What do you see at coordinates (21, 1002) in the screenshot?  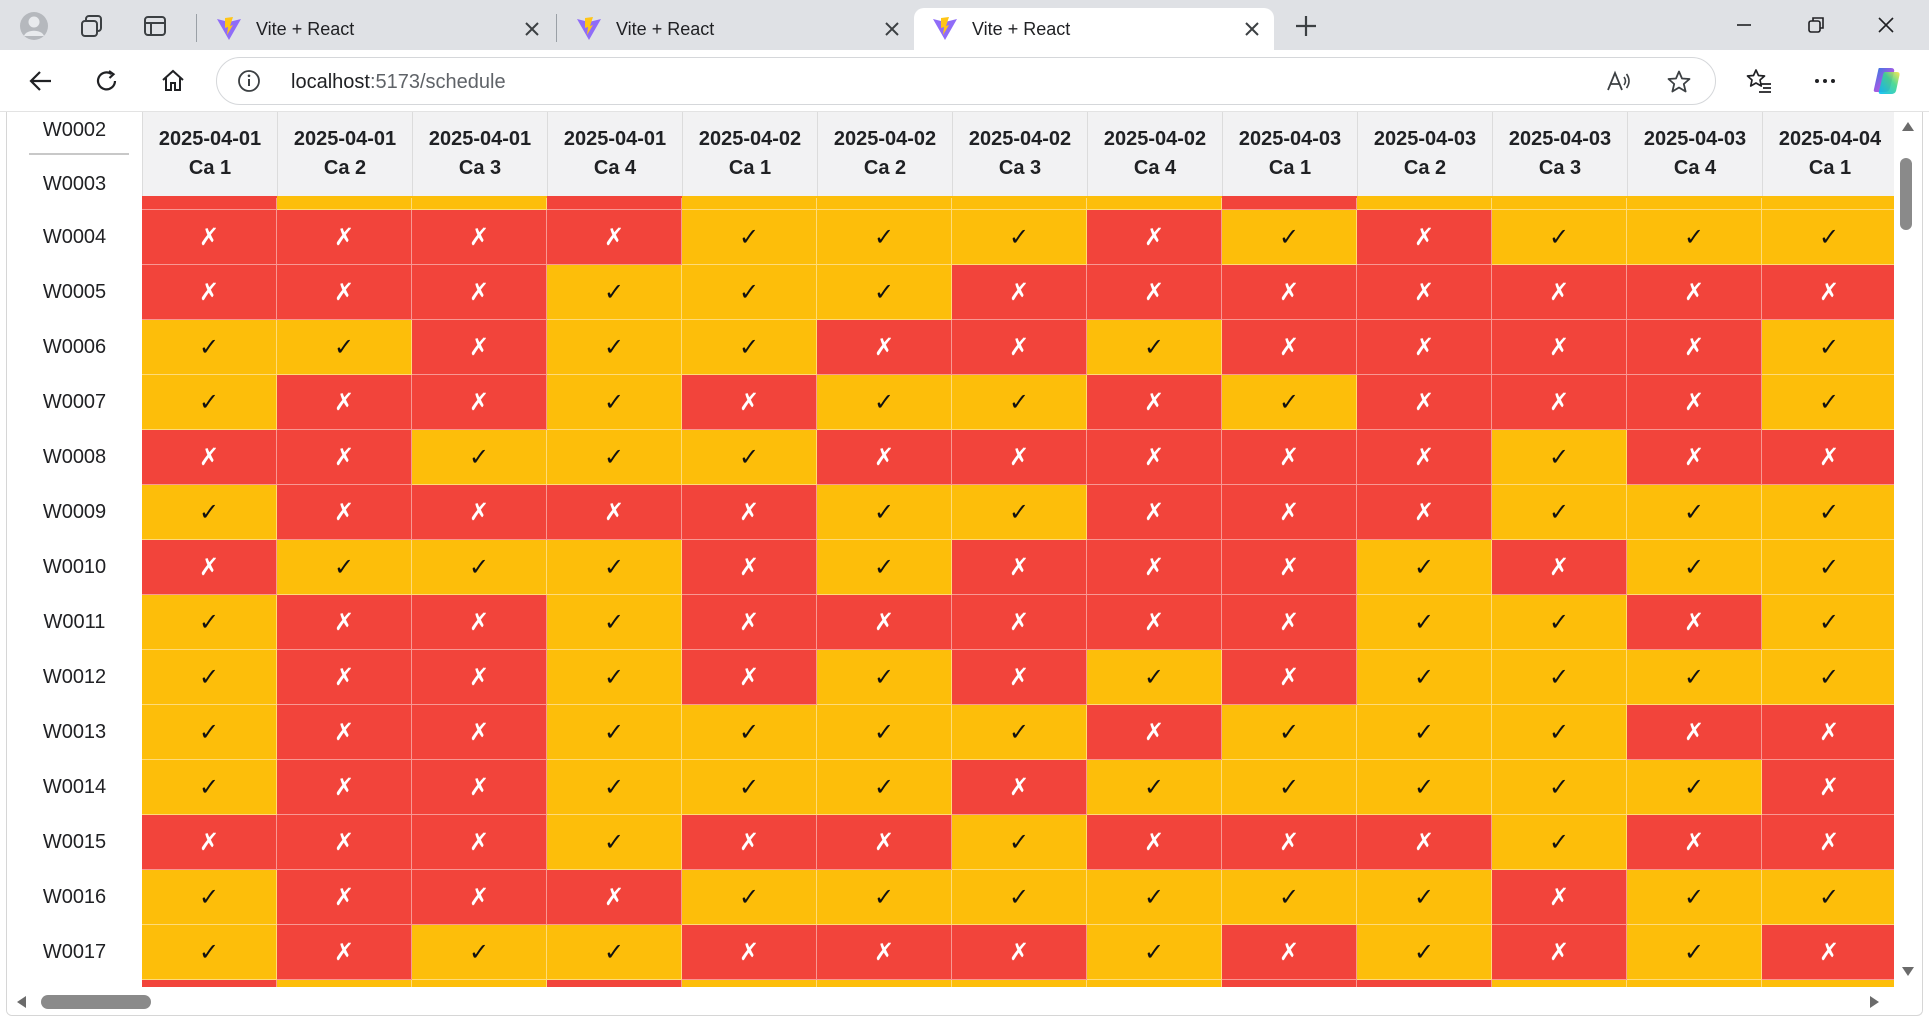 I see `scroll-left-arrow-icon` at bounding box center [21, 1002].